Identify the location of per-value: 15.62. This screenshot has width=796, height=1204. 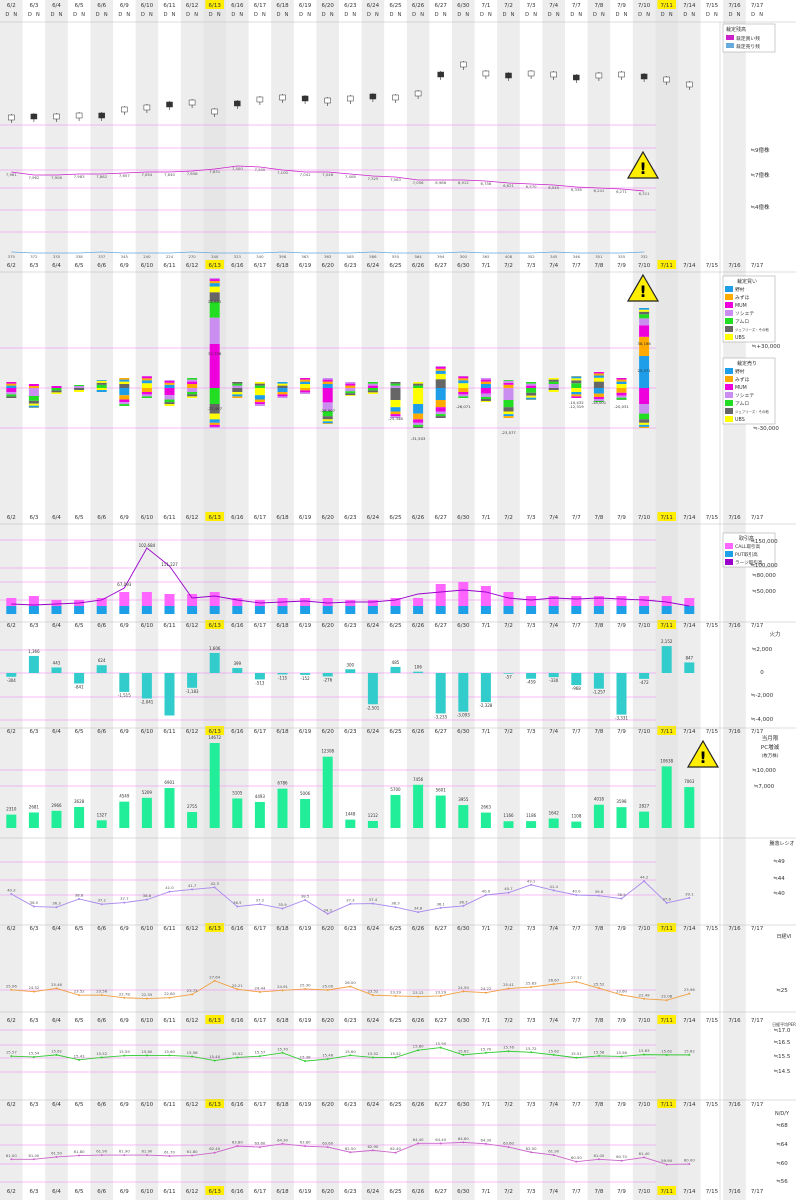
(553, 1050).